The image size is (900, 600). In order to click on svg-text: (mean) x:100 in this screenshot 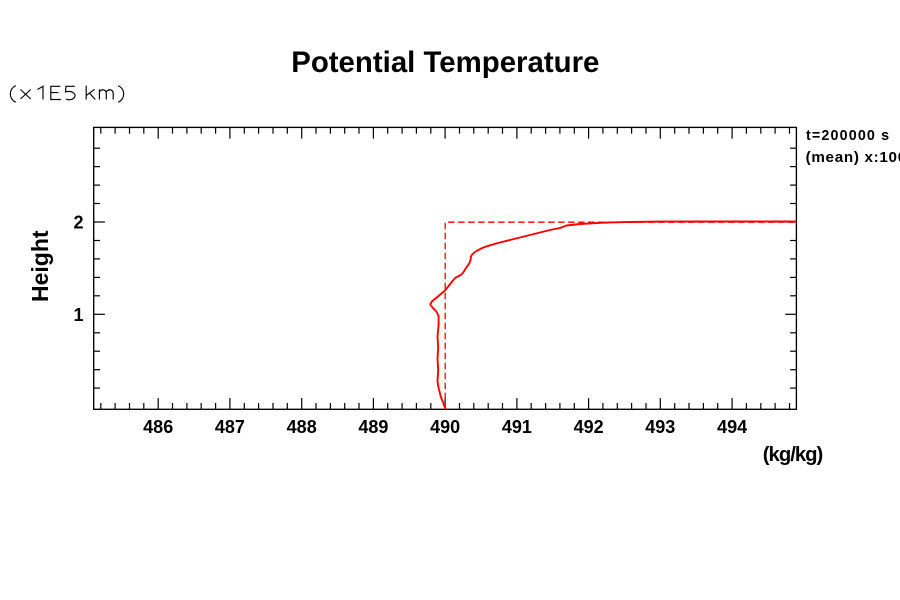, I will do `click(853, 157)`.